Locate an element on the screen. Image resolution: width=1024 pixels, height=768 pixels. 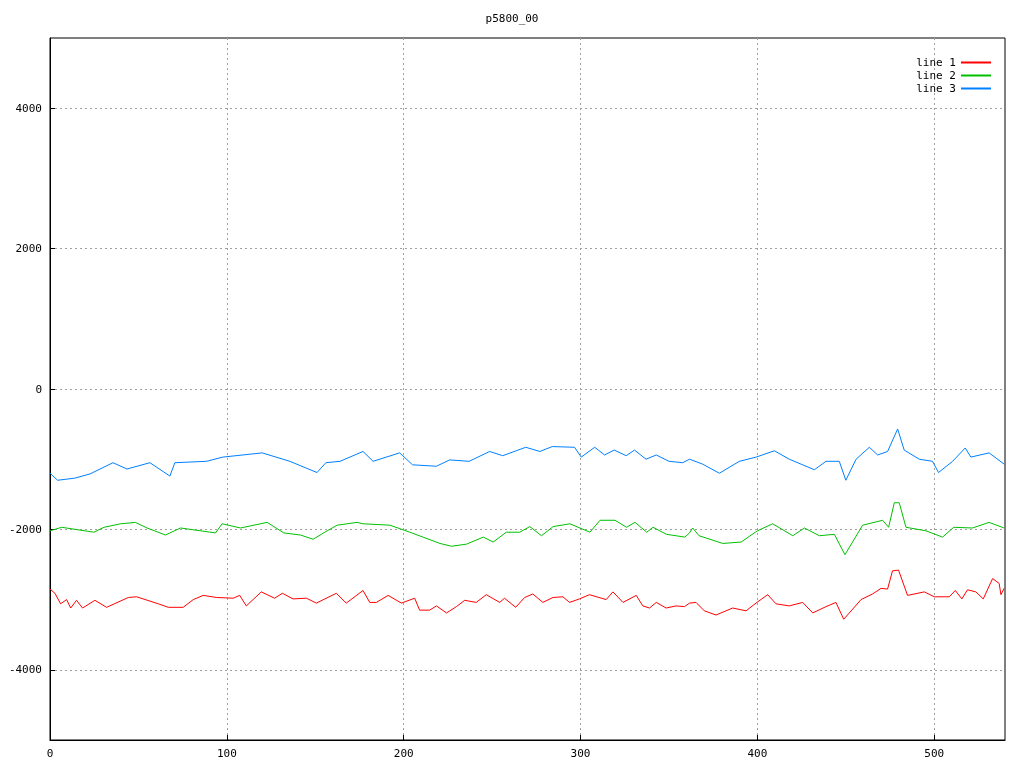
y-tick-label: 0 is located at coordinates (38, 389).